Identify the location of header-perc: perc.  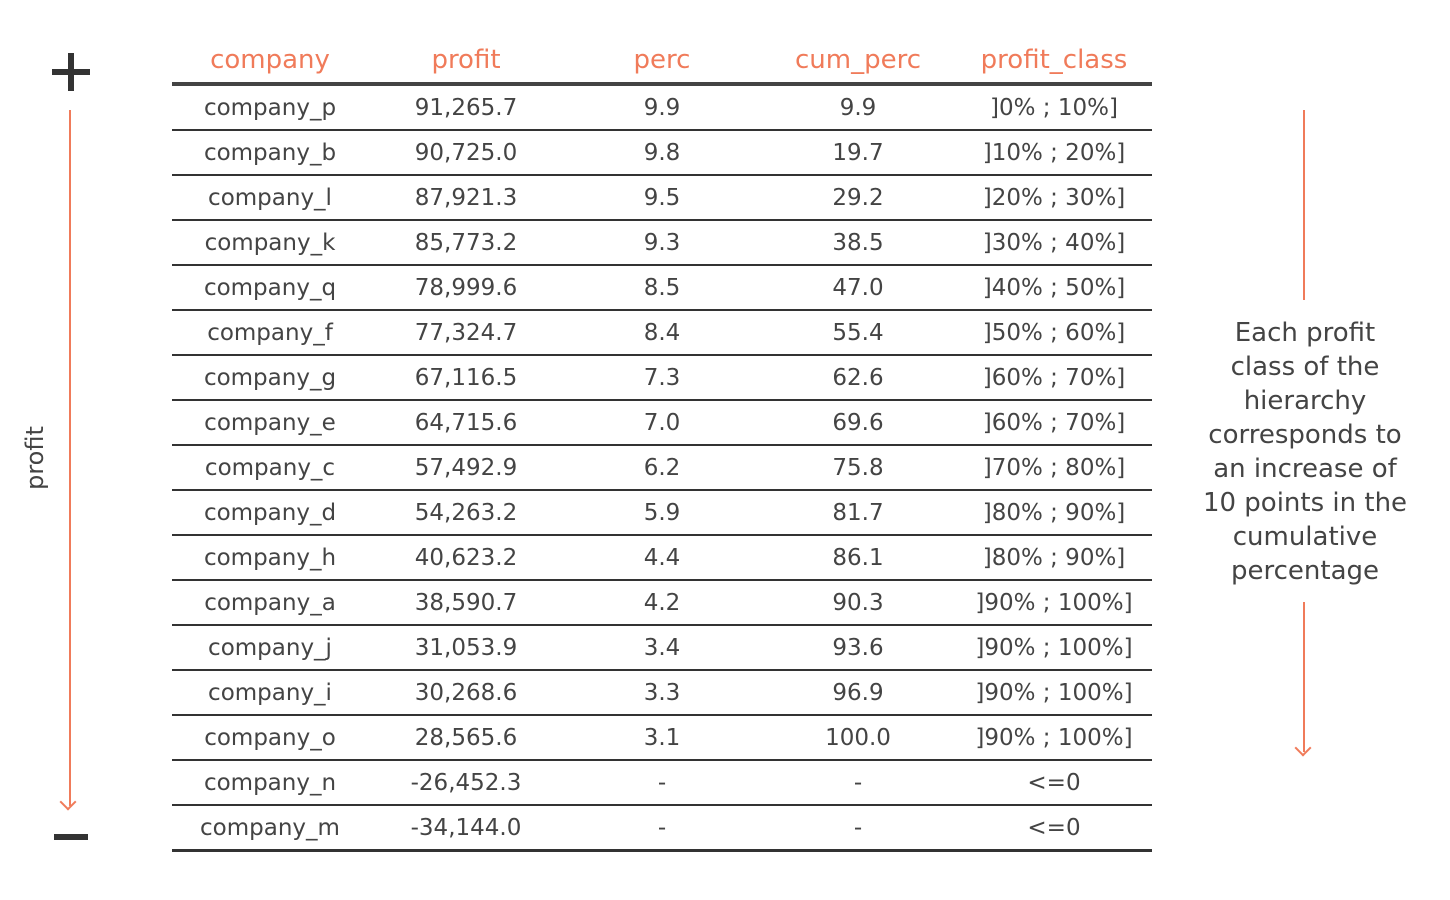
(662, 62).